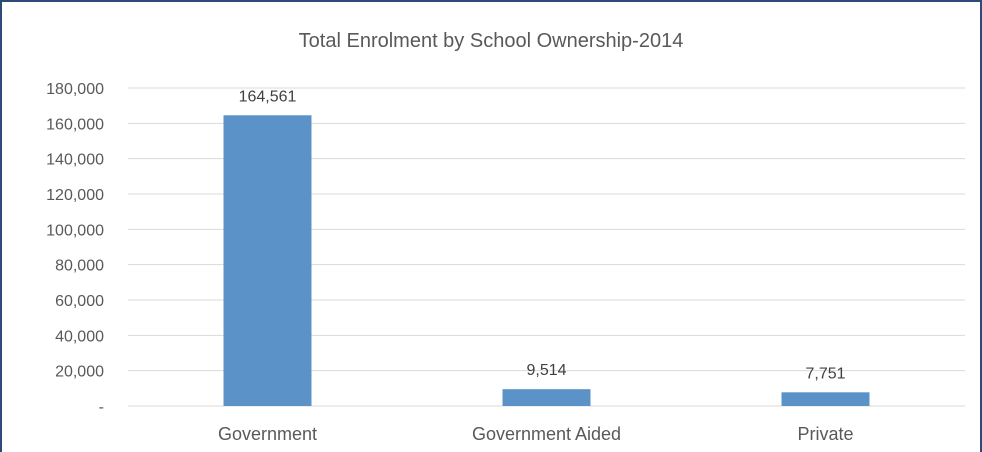 Image resolution: width=982 pixels, height=452 pixels. What do you see at coordinates (268, 96) in the screenshot?
I see `data-label: 164,561` at bounding box center [268, 96].